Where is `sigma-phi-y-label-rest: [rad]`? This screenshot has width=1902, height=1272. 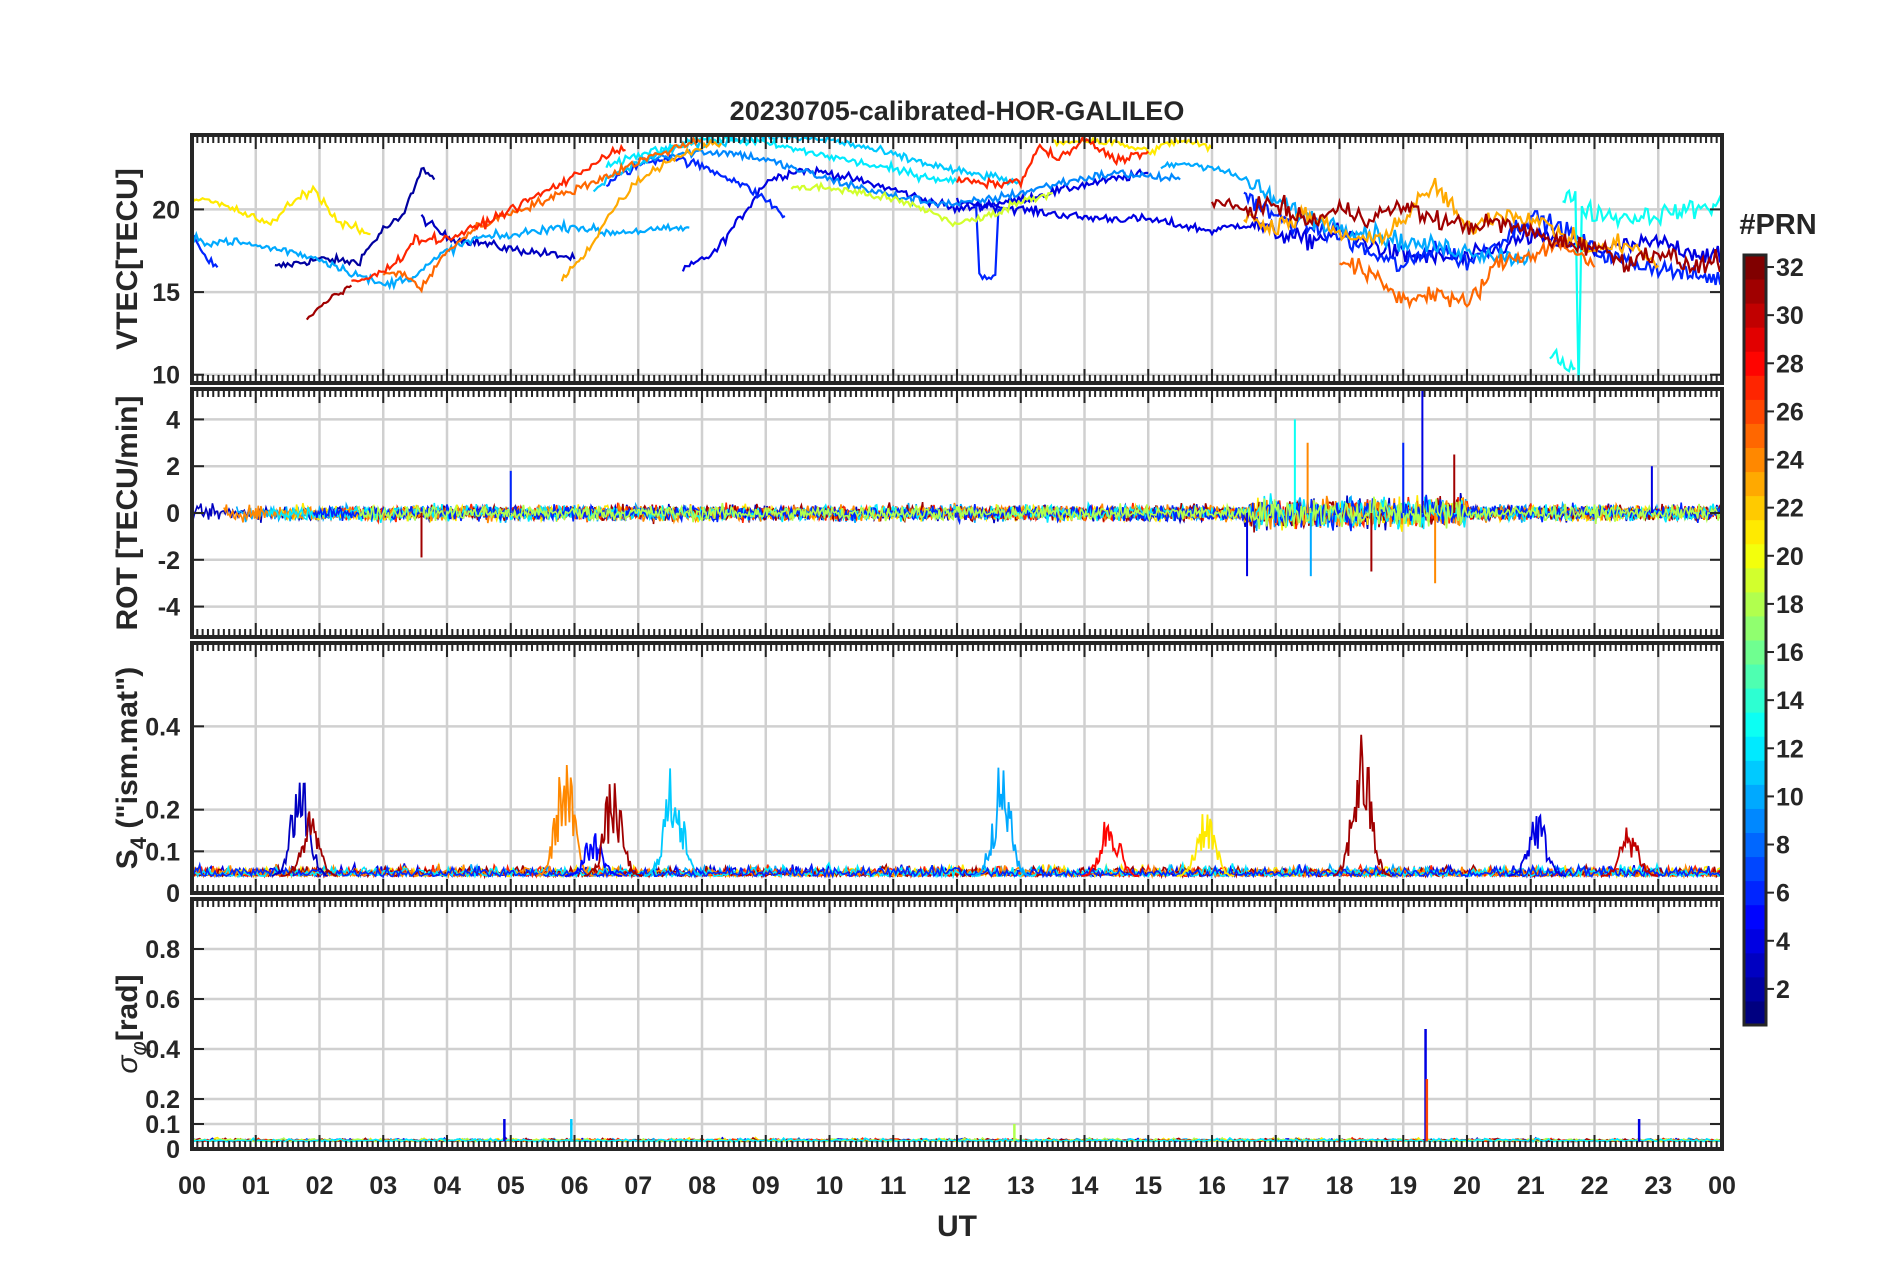 sigma-phi-y-label-rest: [rad] is located at coordinates (127, 1007).